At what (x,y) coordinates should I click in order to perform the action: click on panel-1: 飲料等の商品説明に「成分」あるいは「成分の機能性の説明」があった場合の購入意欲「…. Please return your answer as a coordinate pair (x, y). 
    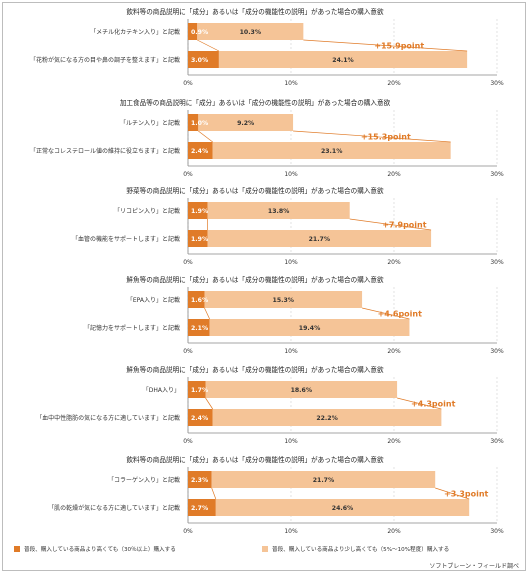
    Looking at the image, I should click on (267, 47).